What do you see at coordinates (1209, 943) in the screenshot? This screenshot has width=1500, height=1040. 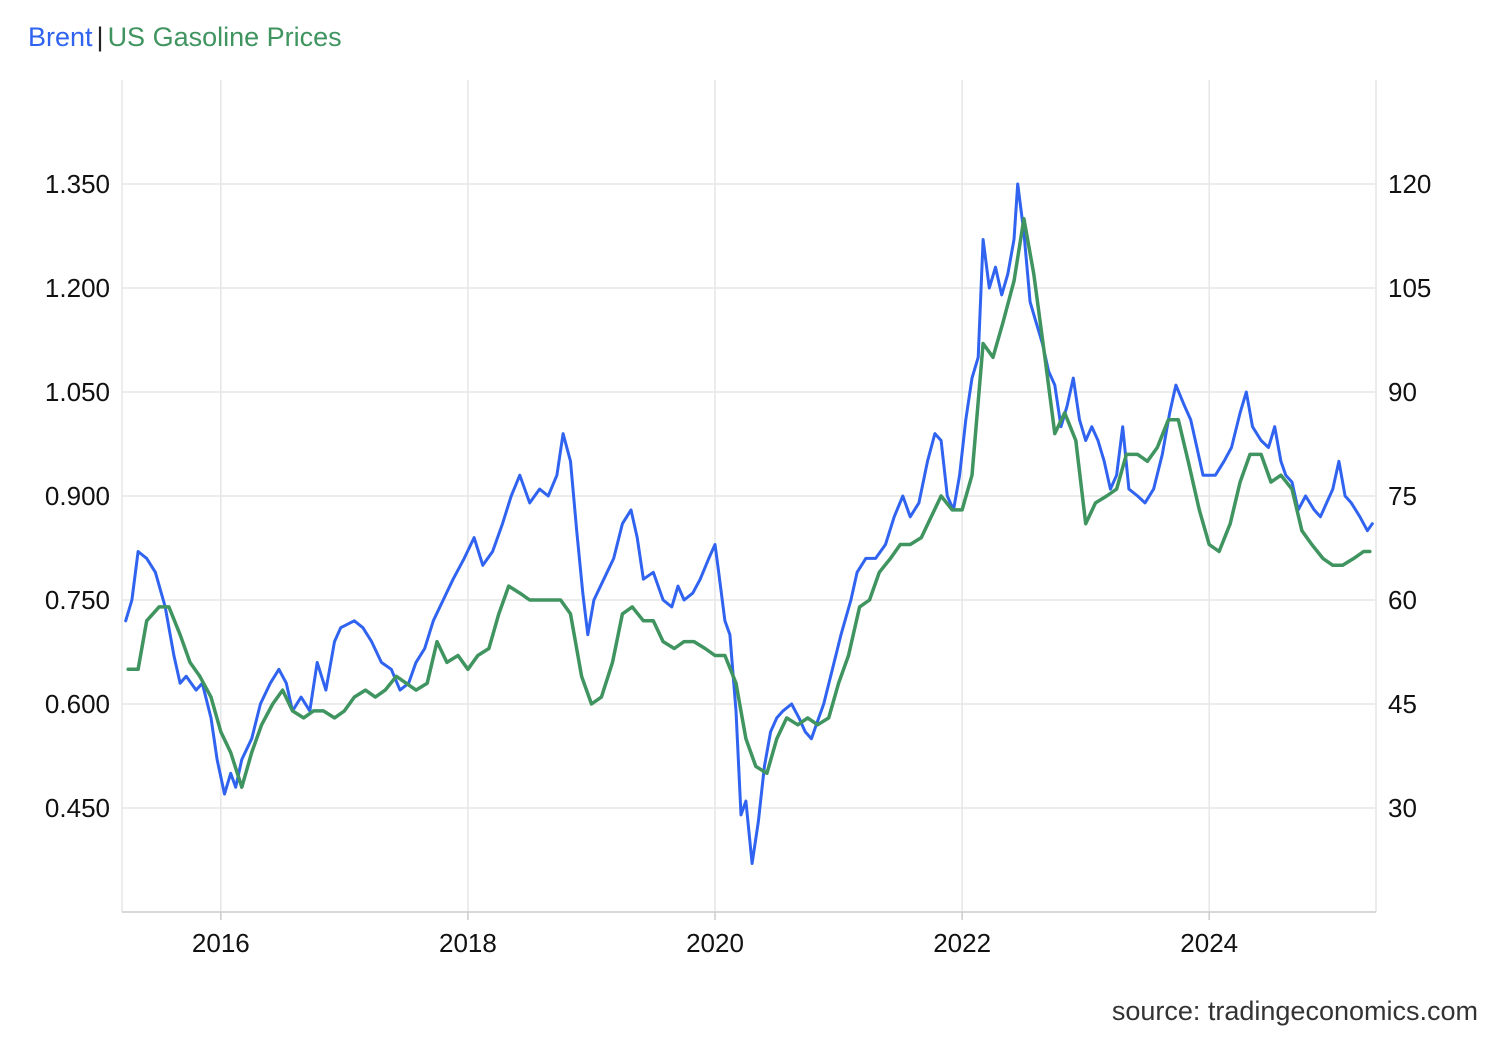 I see `x-tick-label: 2024` at bounding box center [1209, 943].